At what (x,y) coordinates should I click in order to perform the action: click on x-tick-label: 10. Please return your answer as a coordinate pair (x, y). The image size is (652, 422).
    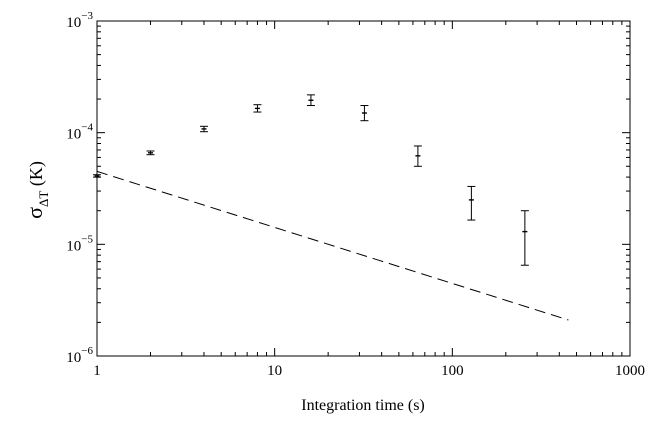
    Looking at the image, I should click on (274, 371).